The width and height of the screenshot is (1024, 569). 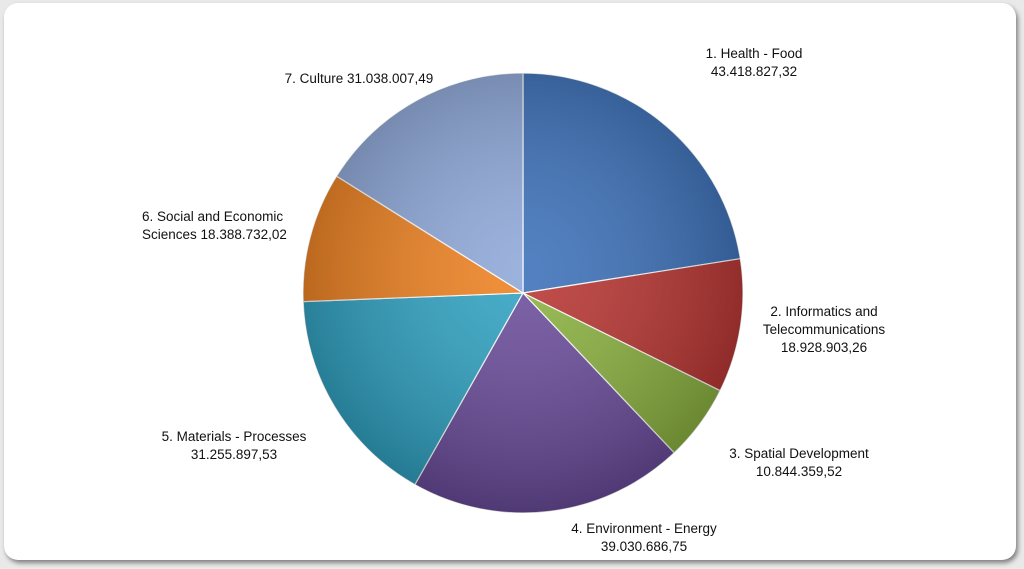 What do you see at coordinates (234, 436) in the screenshot?
I see `category-name: 5. Materials - Processes` at bounding box center [234, 436].